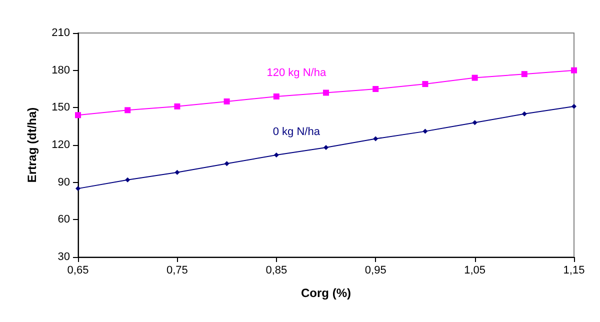 The width and height of the screenshot is (600, 322). What do you see at coordinates (61, 108) in the screenshot?
I see `y-tick-label: 150` at bounding box center [61, 108].